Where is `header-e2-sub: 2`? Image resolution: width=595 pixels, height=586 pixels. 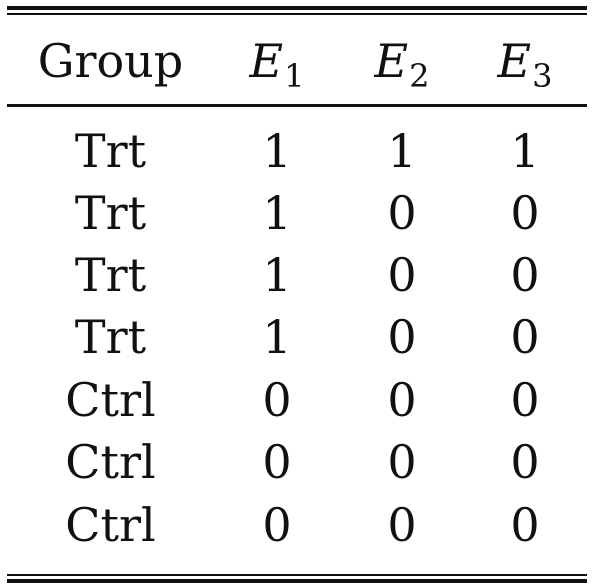 header-e2-sub: 2 is located at coordinates (419, 76).